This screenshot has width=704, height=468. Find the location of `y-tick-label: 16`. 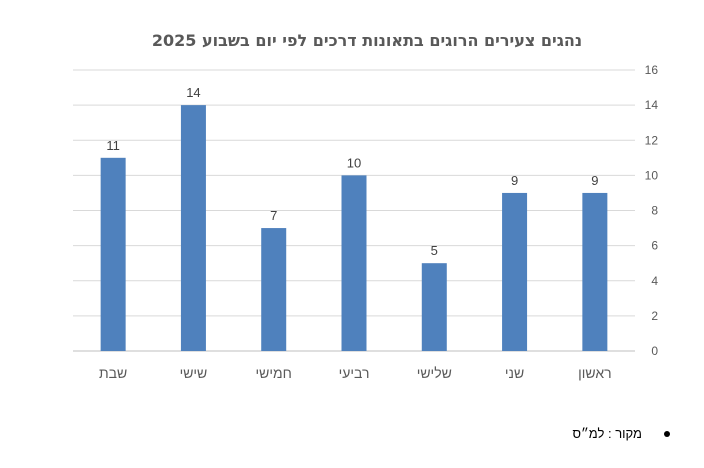

y-tick-label: 16 is located at coordinates (652, 70).